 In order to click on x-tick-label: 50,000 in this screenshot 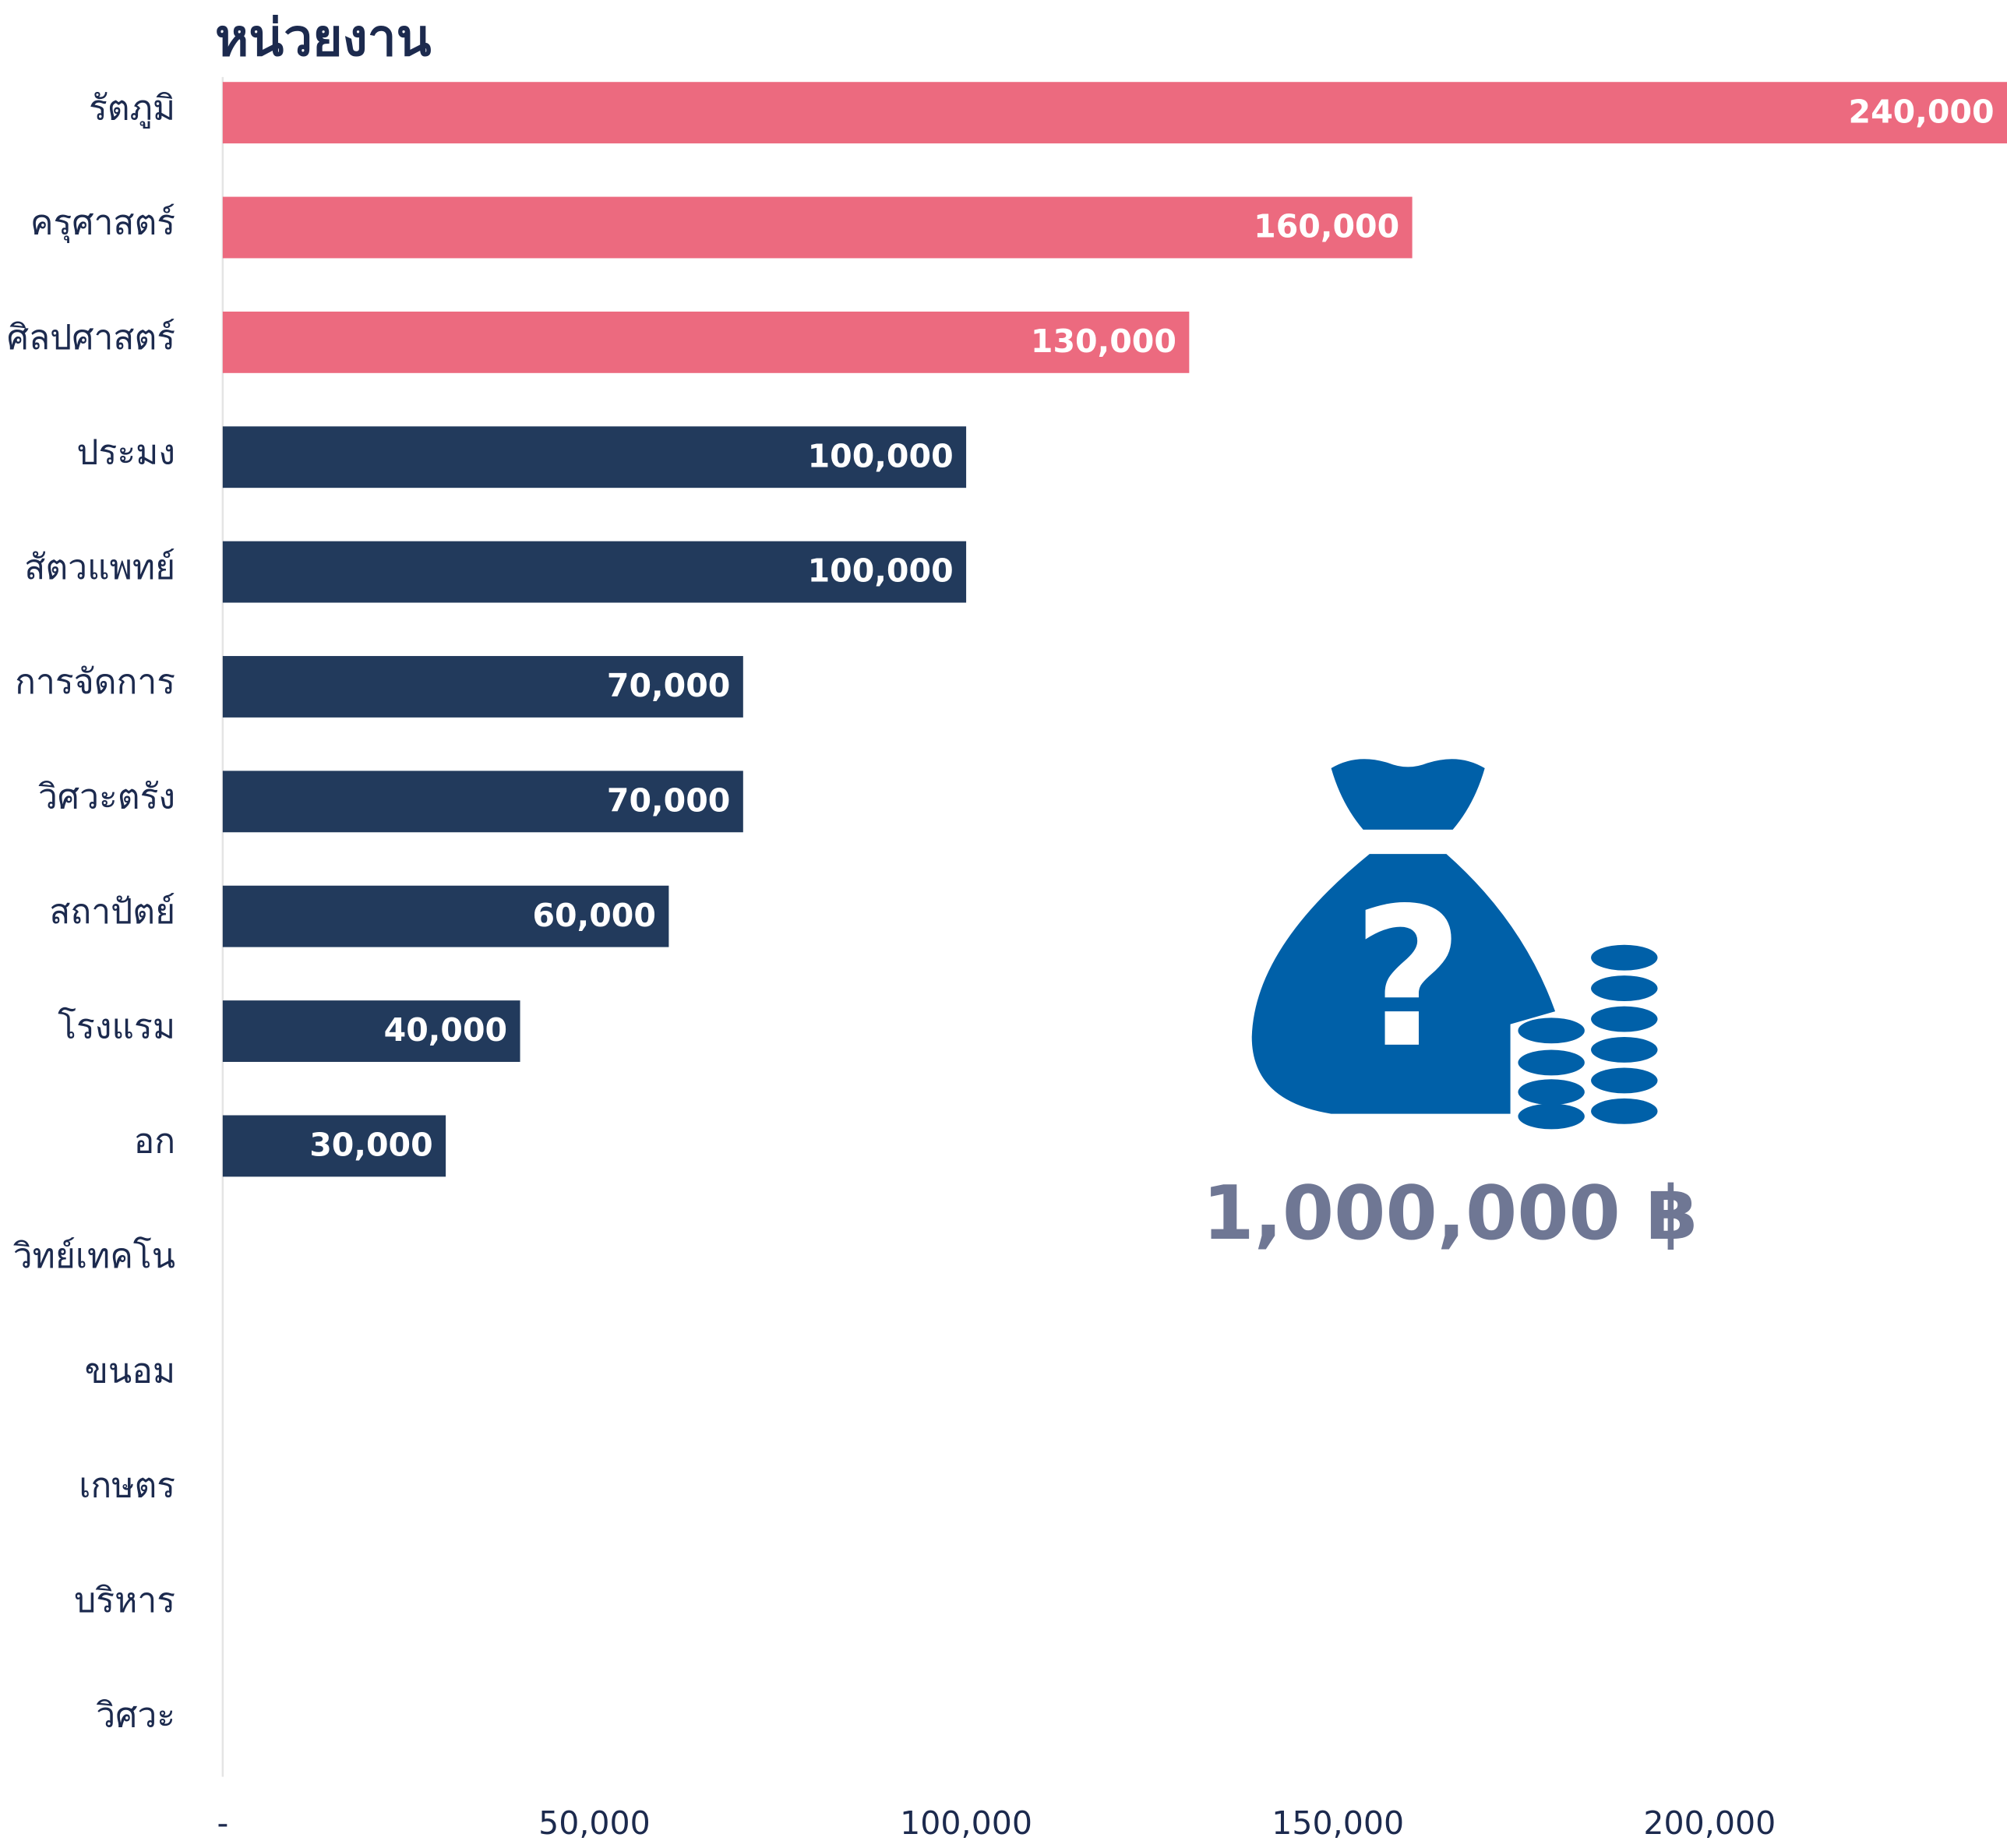, I will do `click(594, 1823)`.